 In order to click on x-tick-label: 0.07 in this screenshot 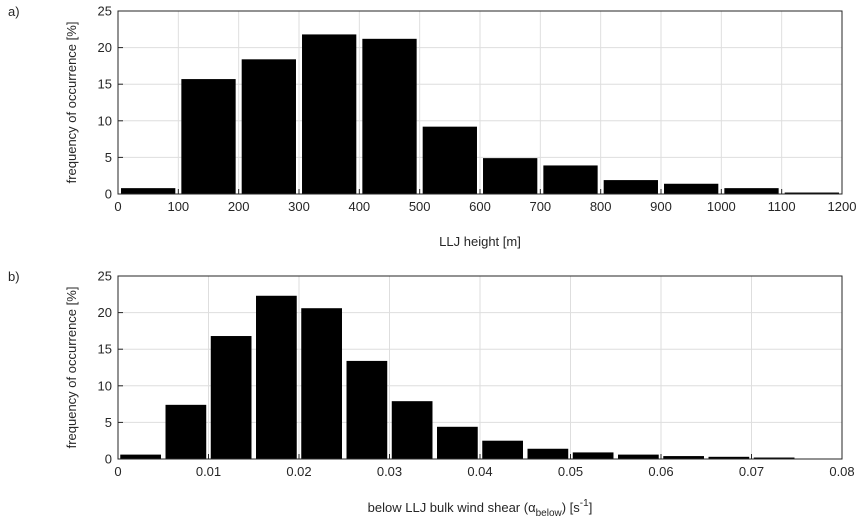, I will do `click(751, 471)`.